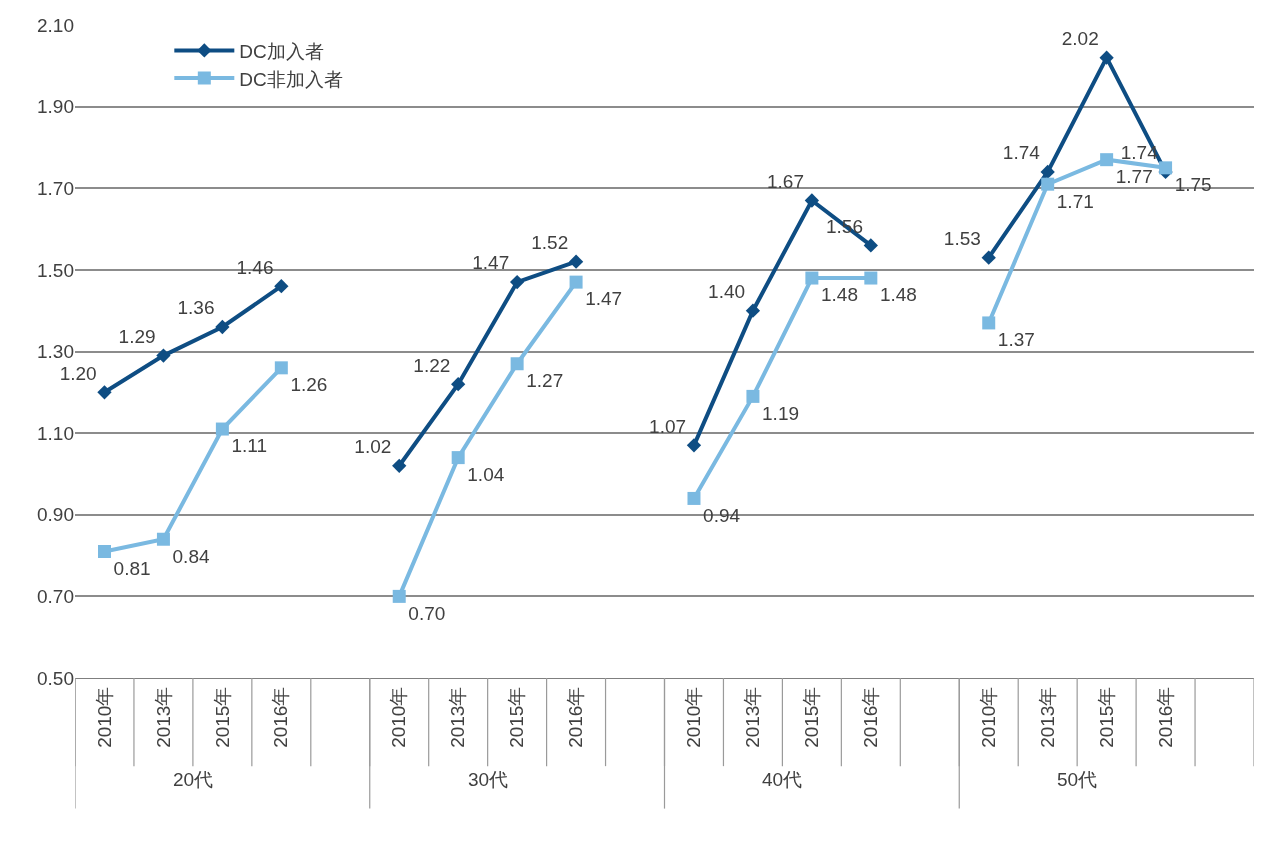  I want to click on y-tick-label: 1.30, so click(55, 352).